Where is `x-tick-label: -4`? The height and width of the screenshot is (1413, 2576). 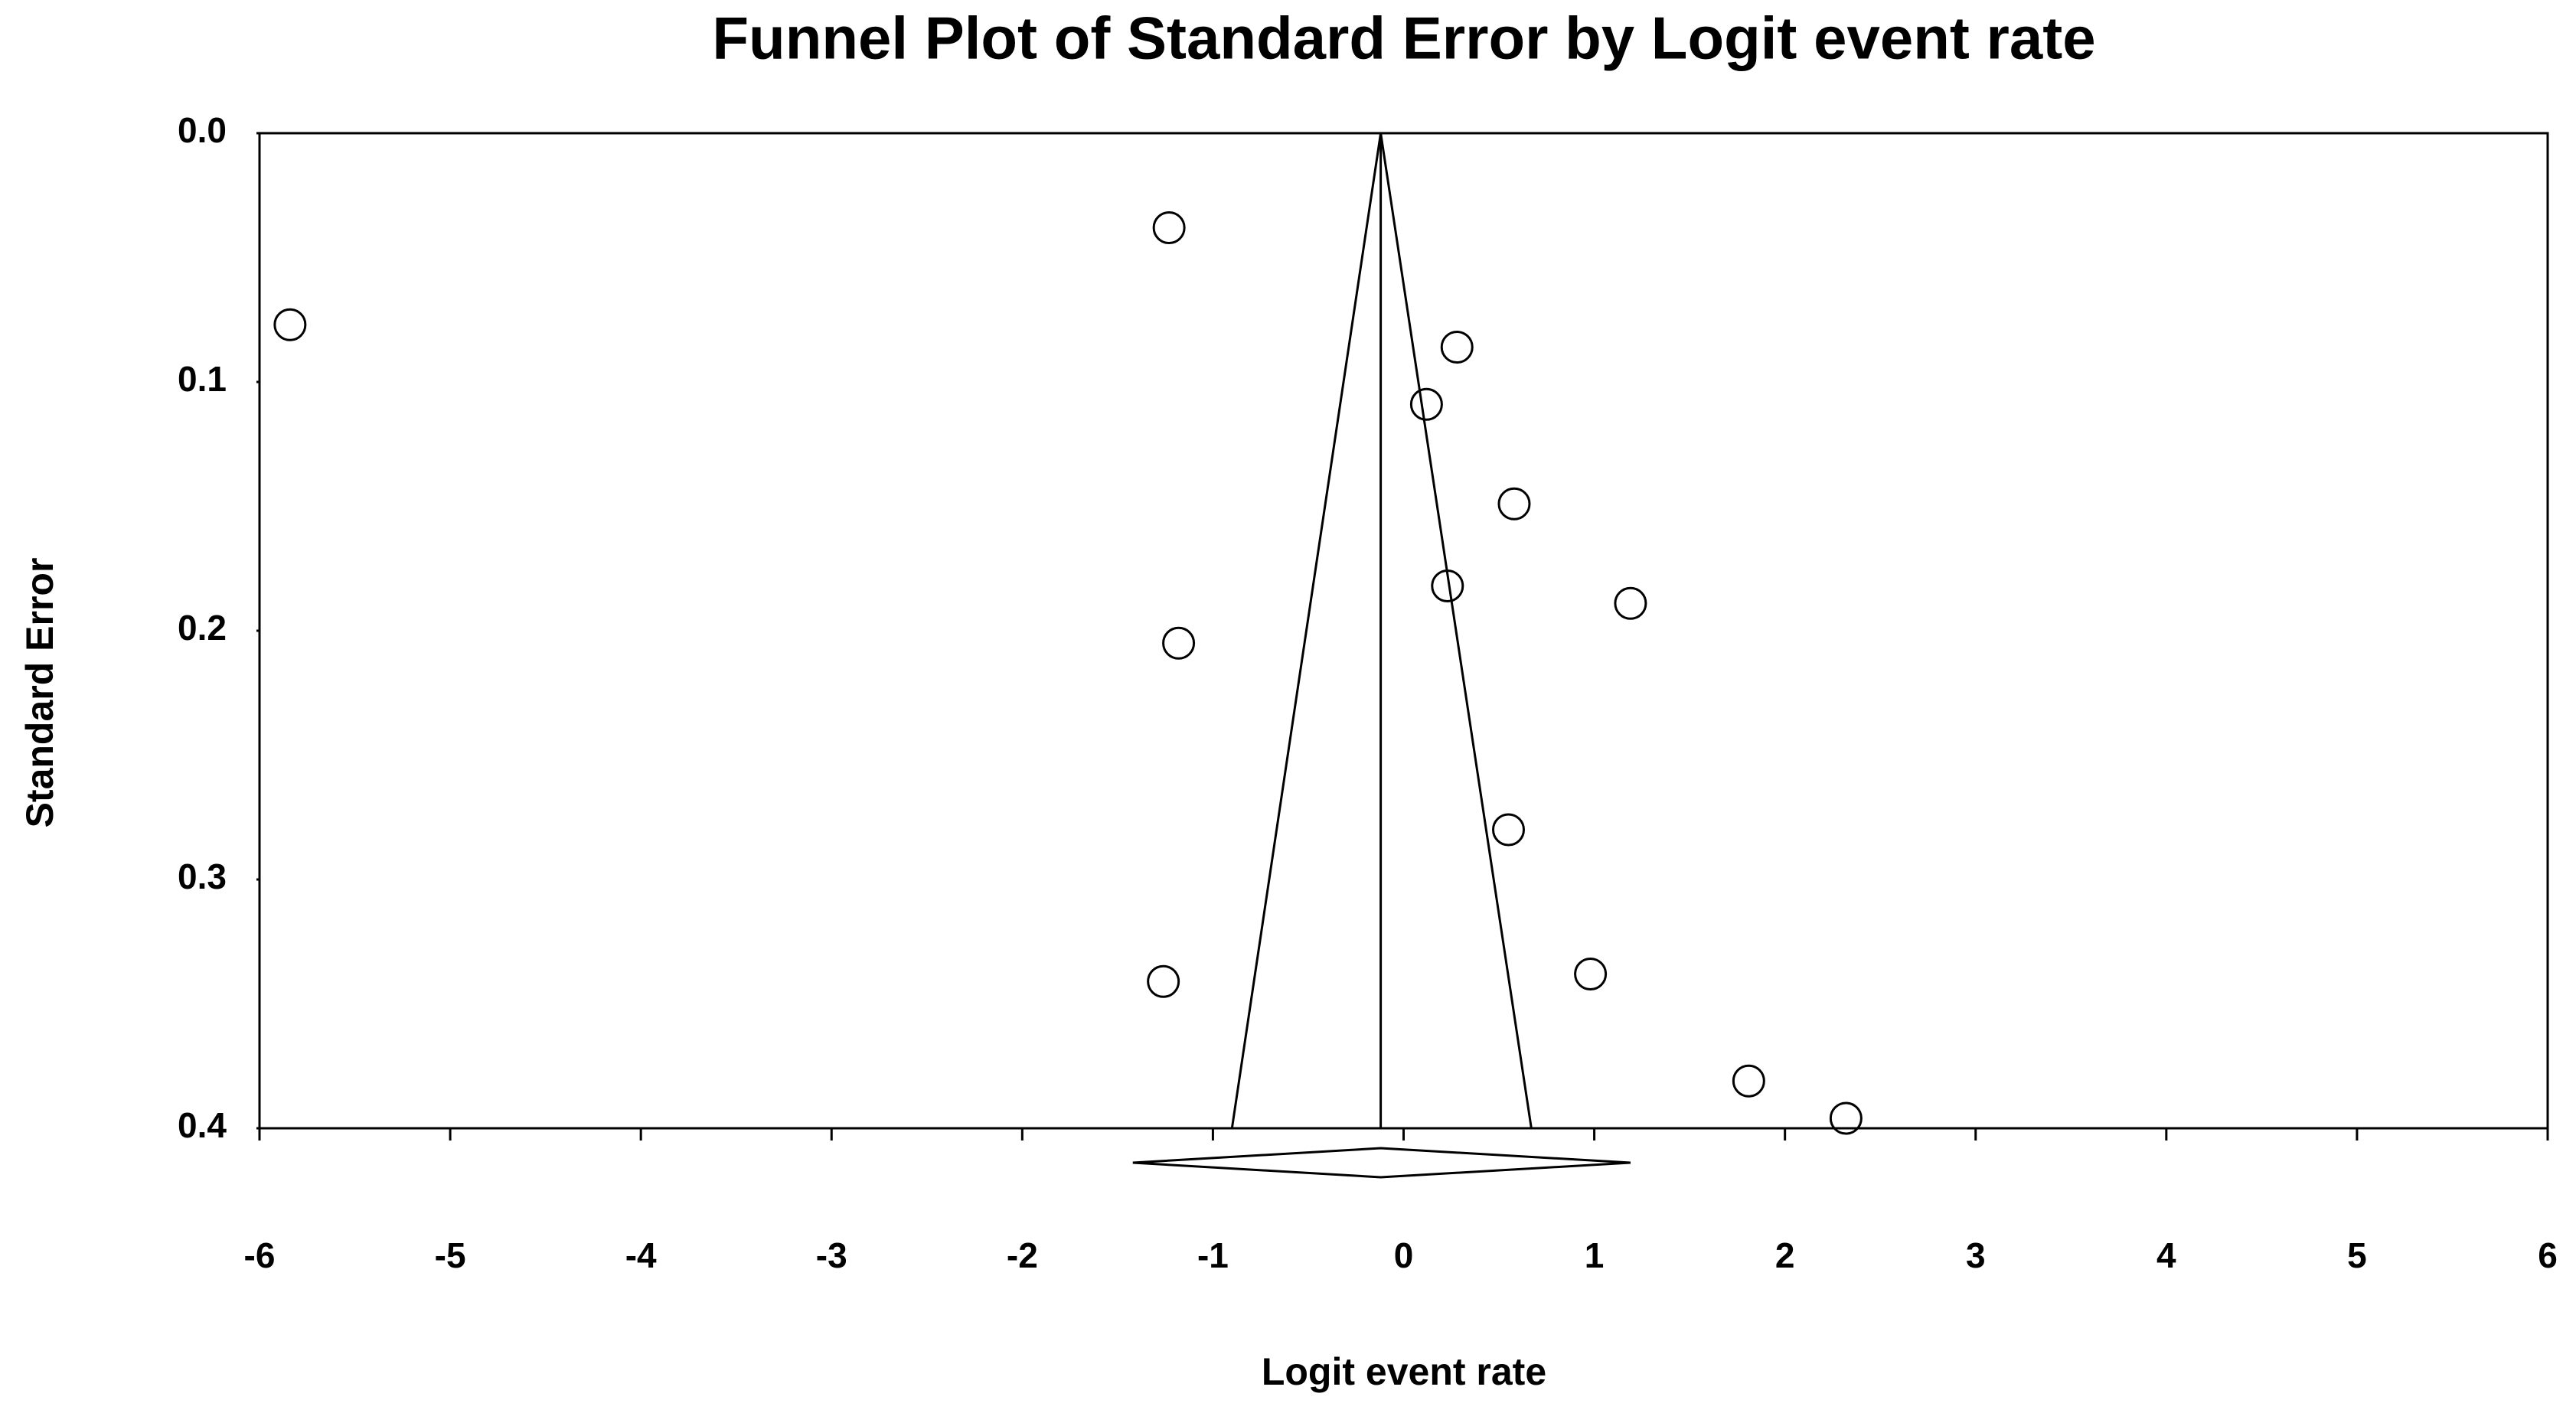
x-tick-label: -4 is located at coordinates (641, 1255).